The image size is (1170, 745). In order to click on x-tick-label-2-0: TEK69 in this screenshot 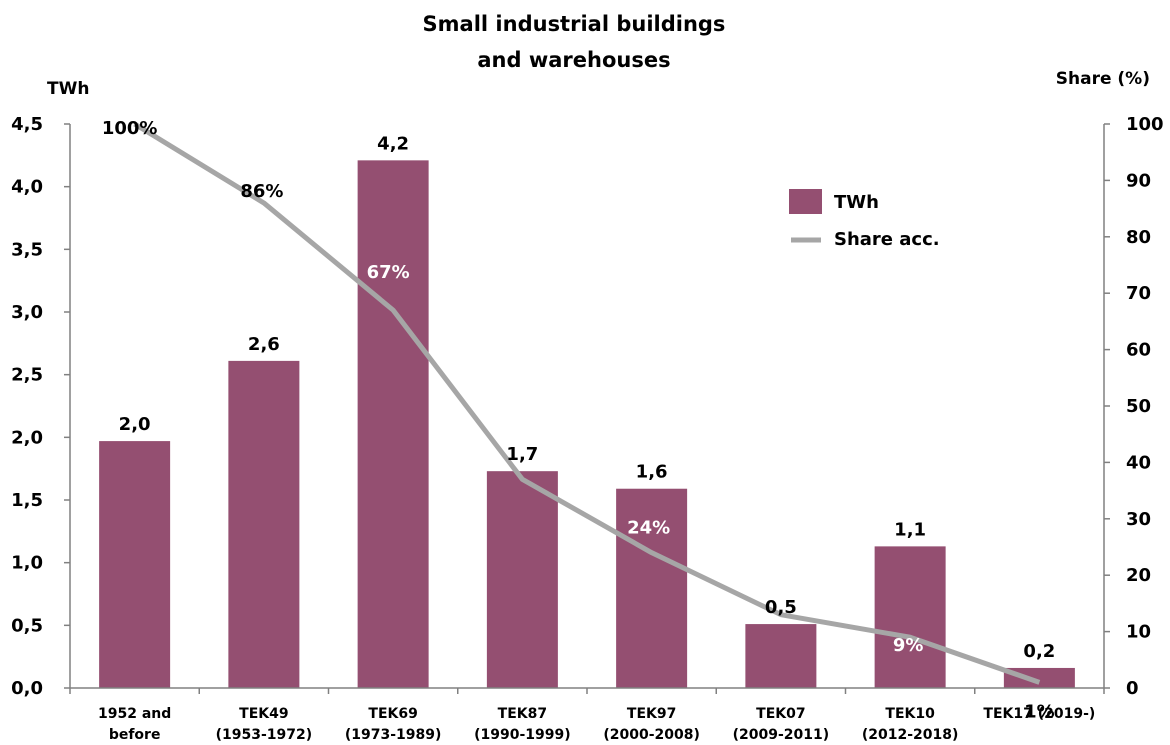, I will do `click(392, 714)`.